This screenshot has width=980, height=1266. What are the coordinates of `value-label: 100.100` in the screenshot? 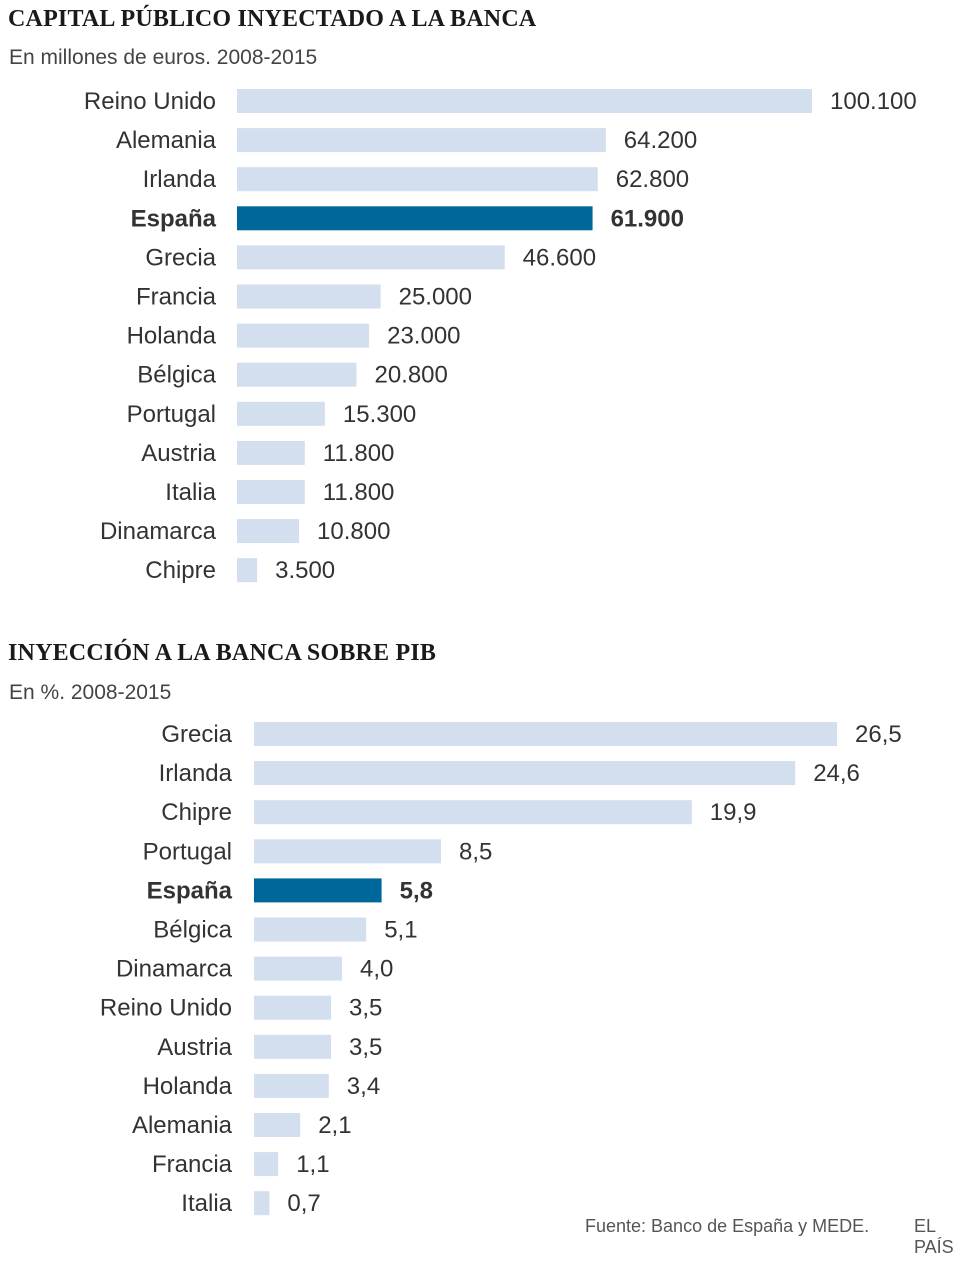 It's located at (873, 101).